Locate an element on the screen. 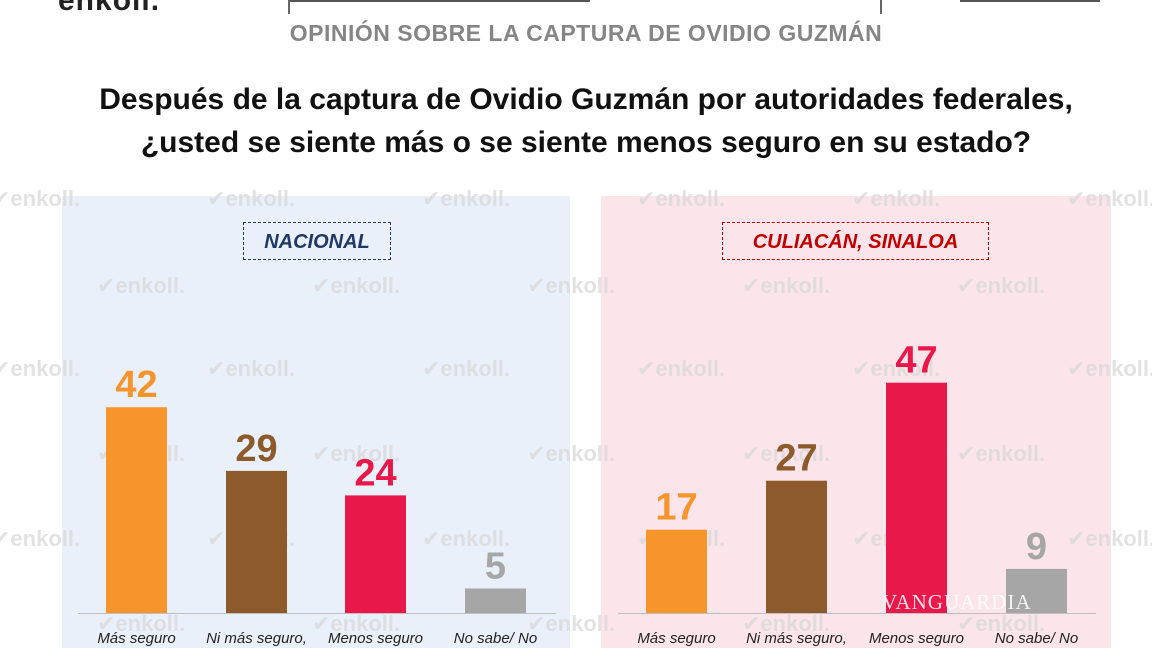  panel-title-nacional: NACIONAL is located at coordinates (317, 241).